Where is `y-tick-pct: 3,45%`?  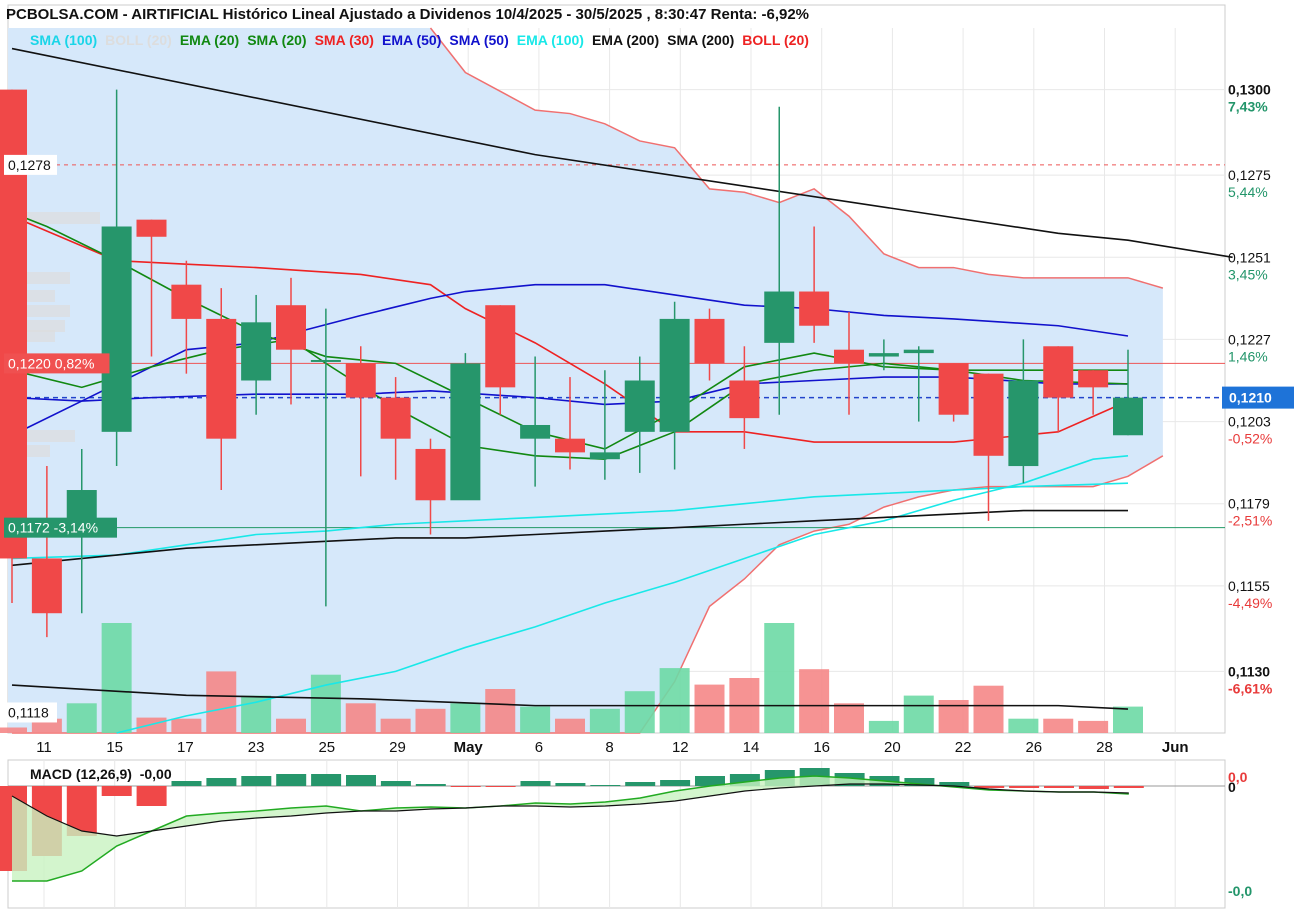 y-tick-pct: 3,45% is located at coordinates (1248, 274).